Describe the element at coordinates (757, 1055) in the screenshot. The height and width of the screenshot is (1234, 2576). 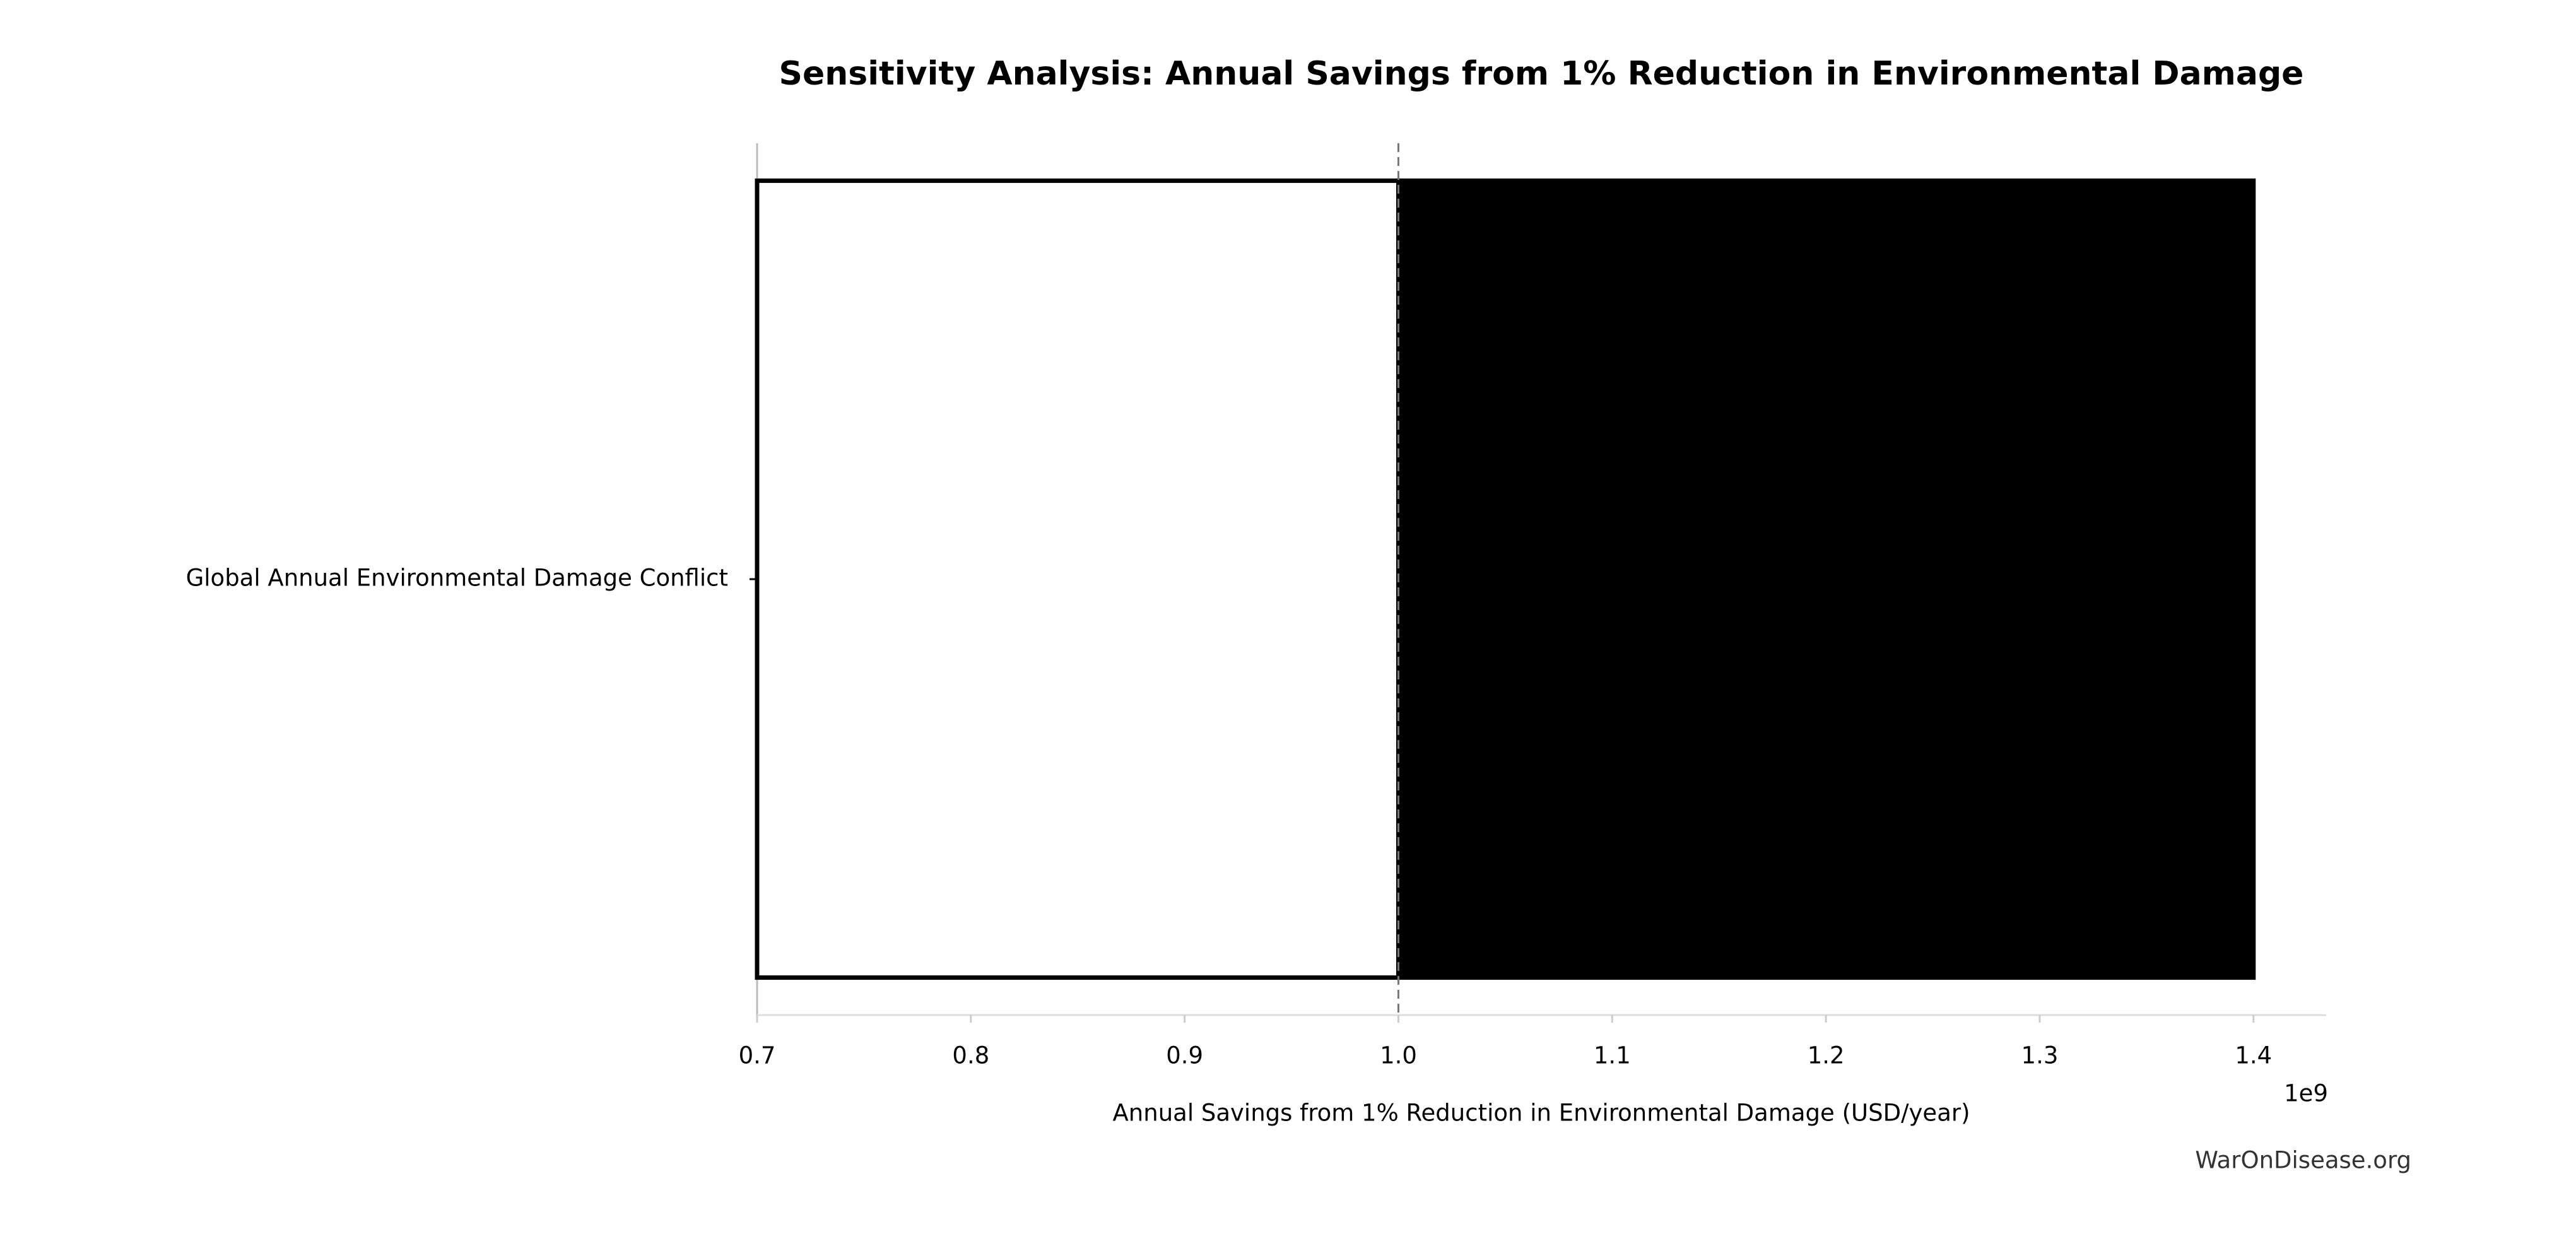
I see `x-tick-label: 0.7` at that location.